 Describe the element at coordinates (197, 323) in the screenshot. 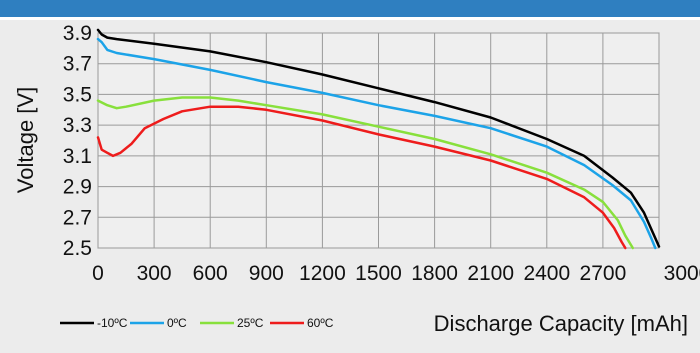

I see `legend: -10ºC 0ºC 25ºC 60ºC` at that location.